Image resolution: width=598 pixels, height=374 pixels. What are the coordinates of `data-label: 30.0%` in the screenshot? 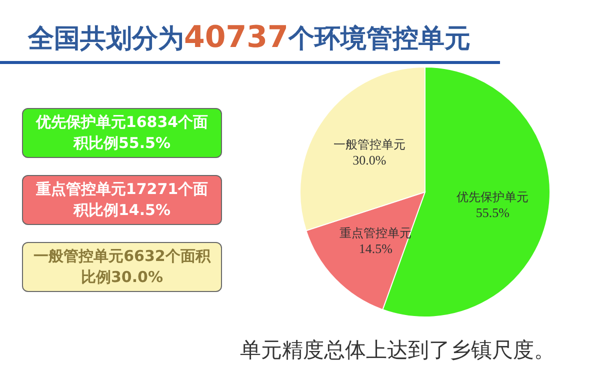 It's located at (369, 160).